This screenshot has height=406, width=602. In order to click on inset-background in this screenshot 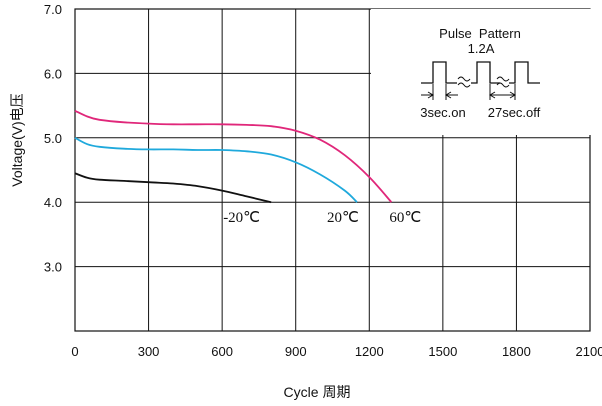, I will do `click(481, 72)`.